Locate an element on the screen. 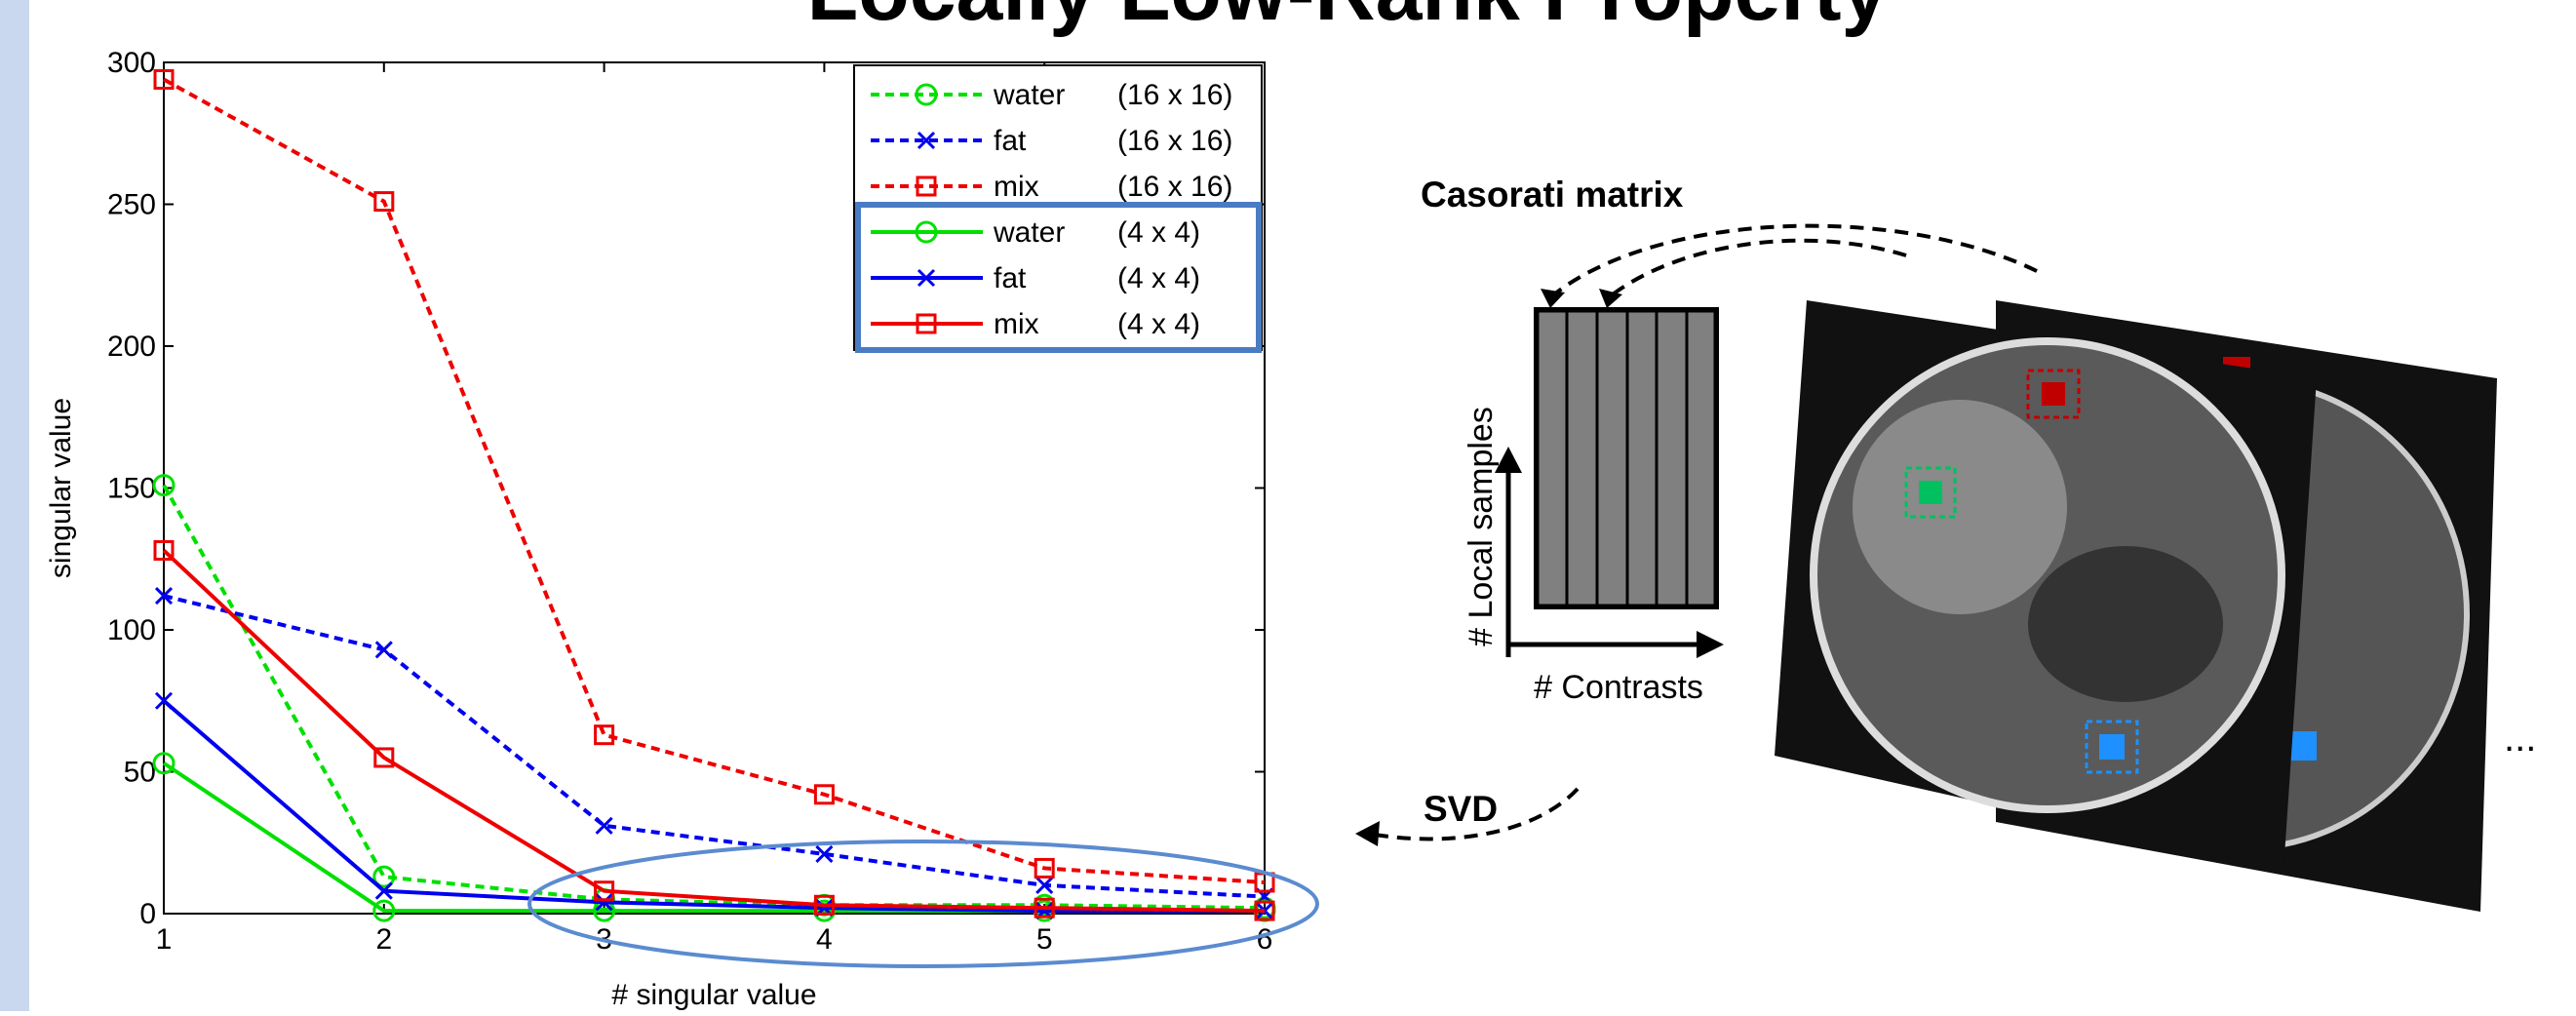 This screenshot has height=1016, width=2576. side-strip is located at coordinates (14, 505).